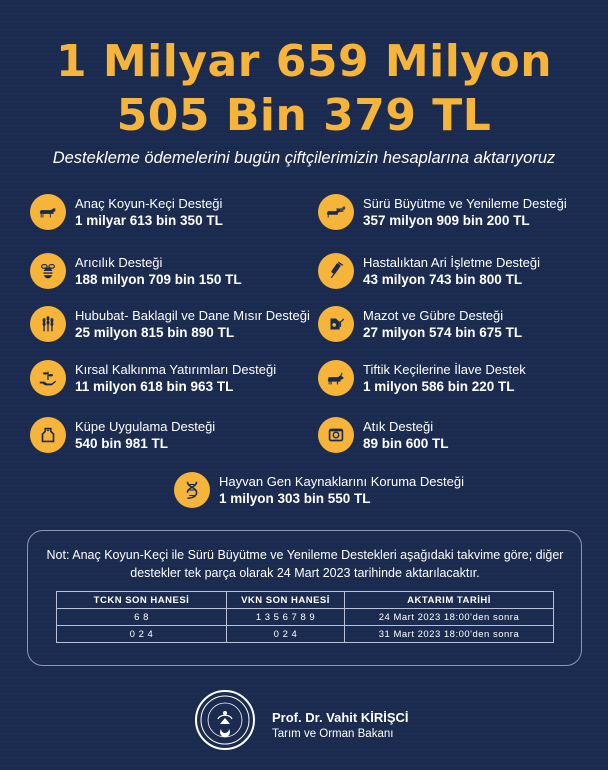 Image resolution: width=608 pixels, height=770 pixels. I want to click on support-item-kupe: Küpe Uygulama Desteği 540 bin 981 TL, so click(122, 435).